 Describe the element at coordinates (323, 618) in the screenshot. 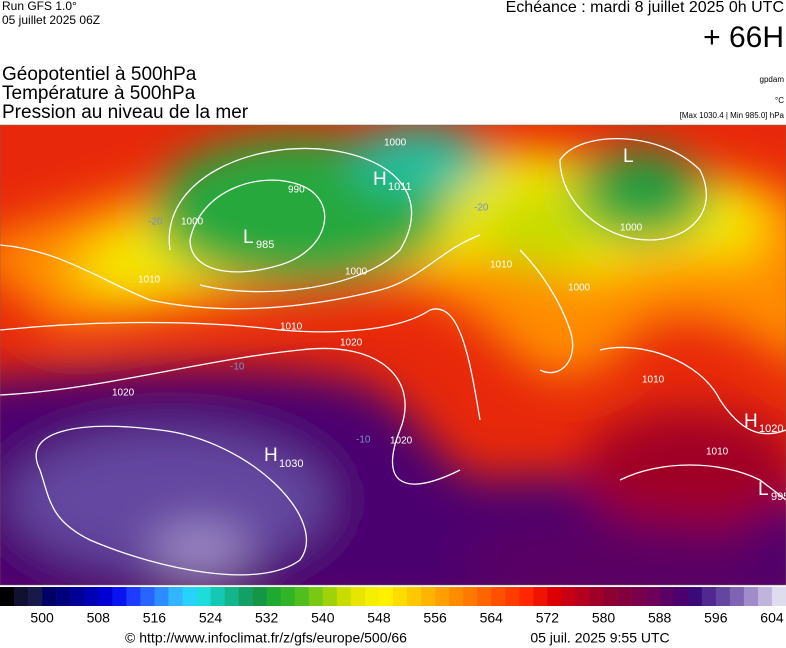

I see `colorbar-label: 540` at that location.